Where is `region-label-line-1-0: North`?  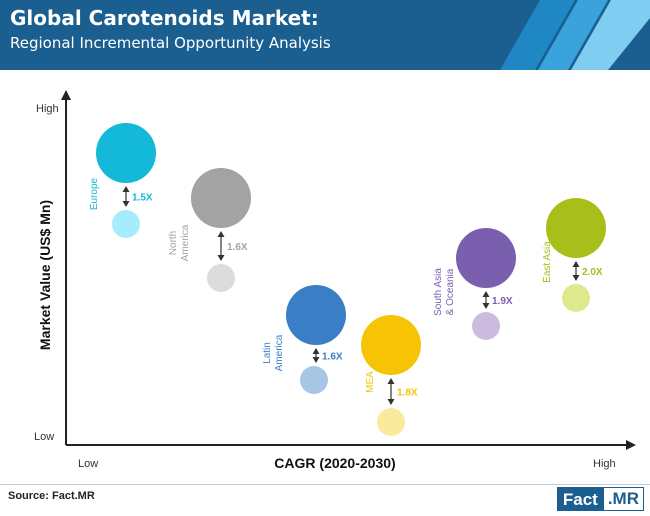 region-label-line-1-0: North is located at coordinates (173, 243).